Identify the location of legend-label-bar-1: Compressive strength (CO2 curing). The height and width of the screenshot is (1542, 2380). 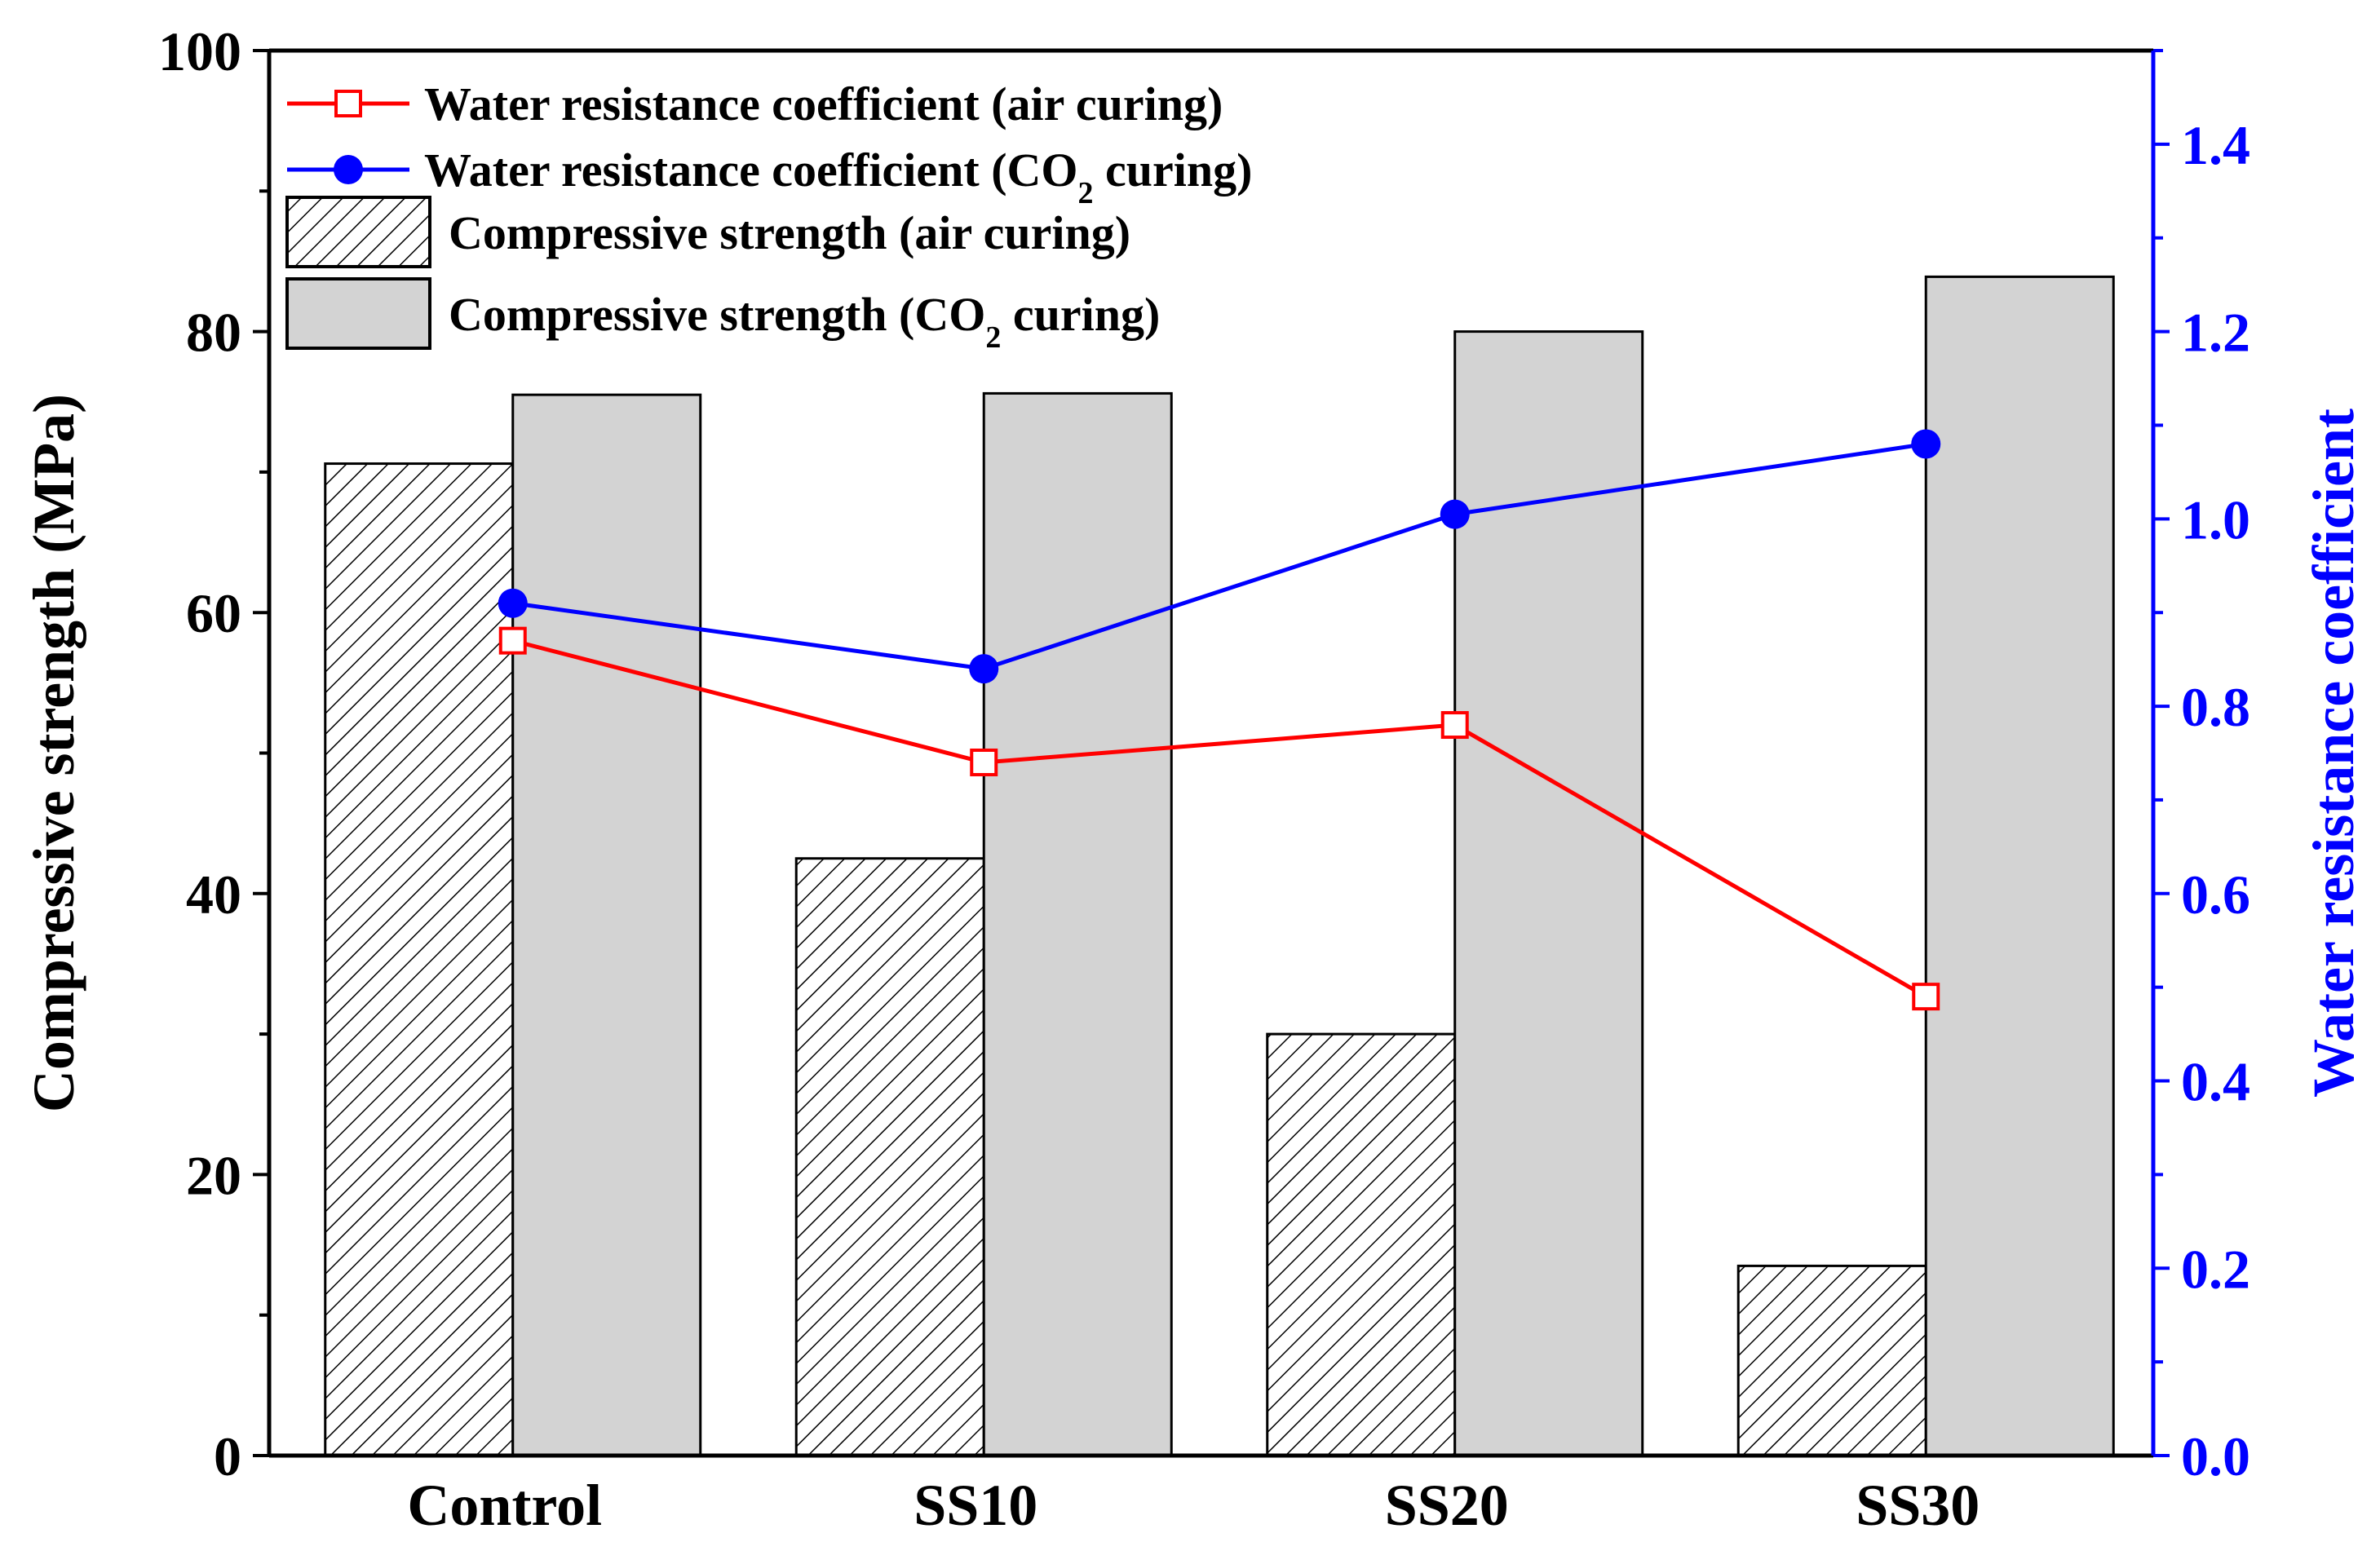
(805, 321).